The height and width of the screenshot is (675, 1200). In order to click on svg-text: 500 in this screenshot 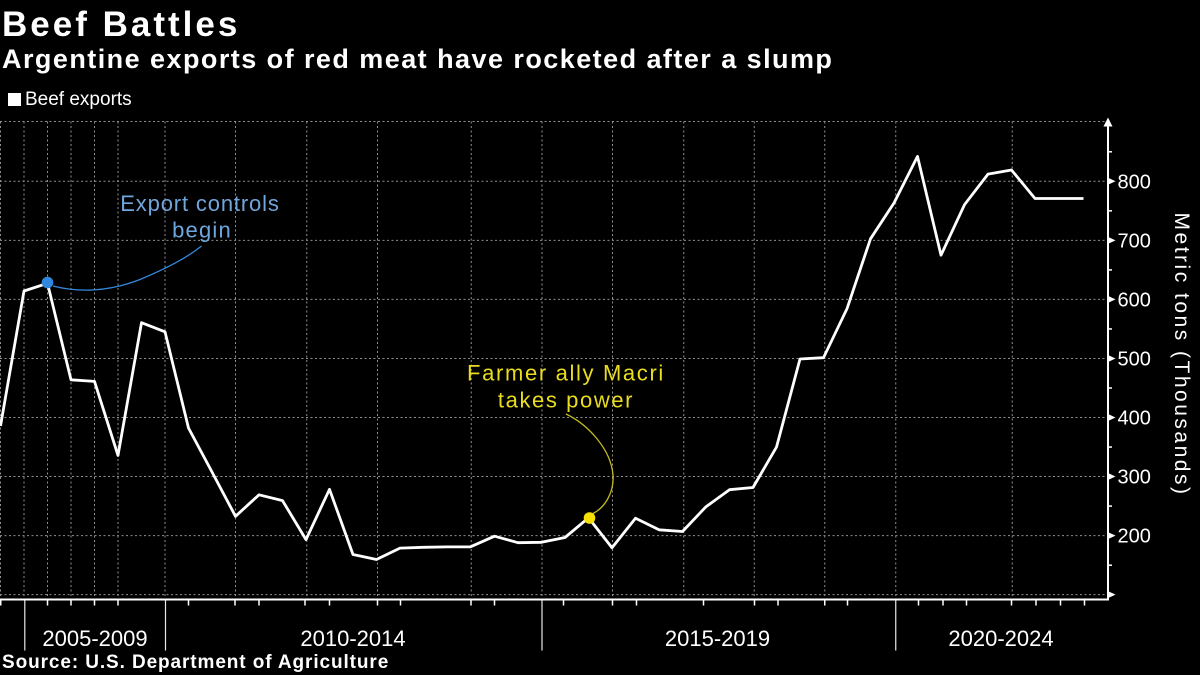, I will do `click(1134, 359)`.